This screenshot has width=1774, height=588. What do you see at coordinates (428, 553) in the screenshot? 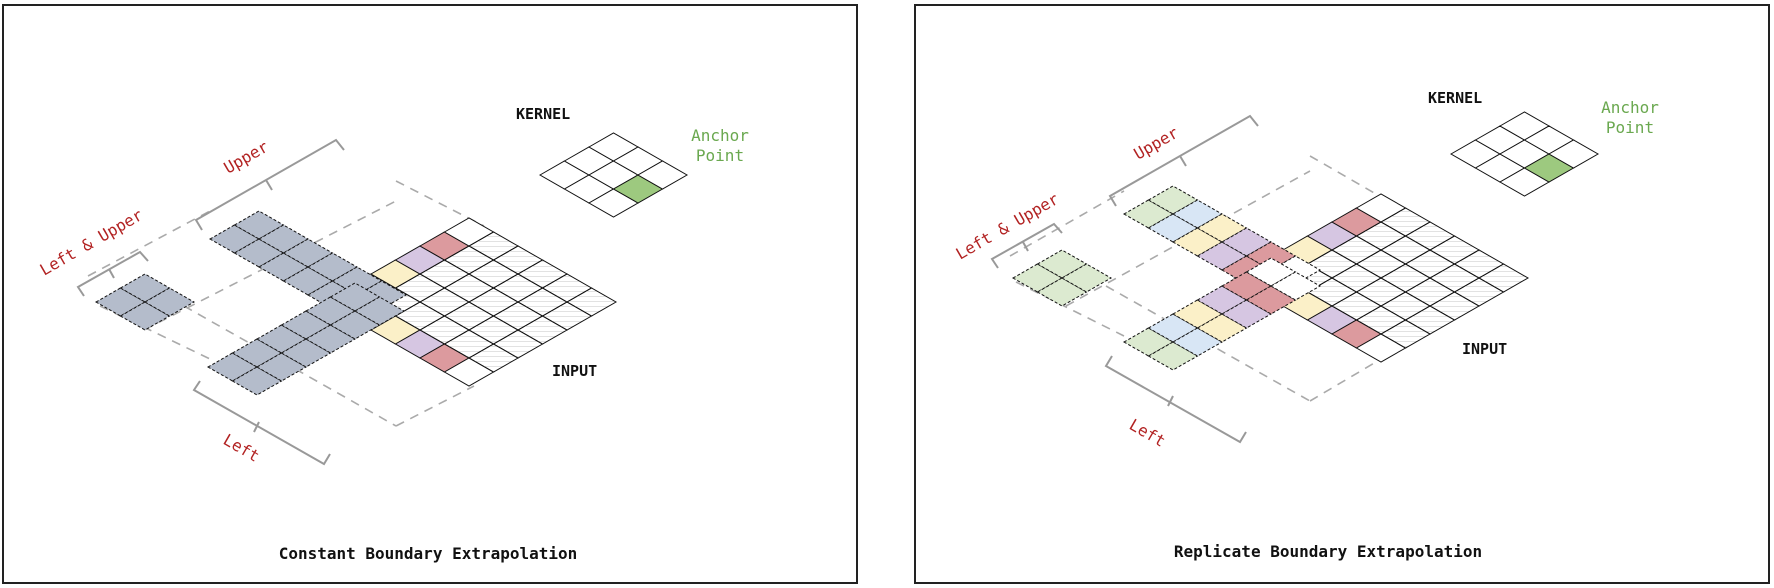
I see `panel-caption: Constant Boundary Extrapolation` at bounding box center [428, 553].